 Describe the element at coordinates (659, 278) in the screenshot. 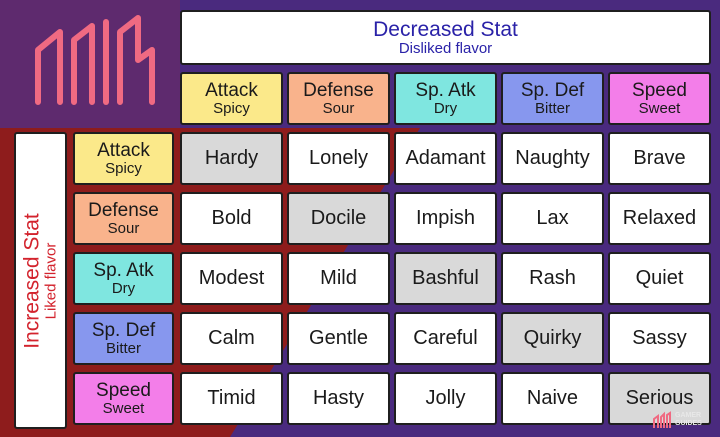

I see `nature-cell: Quiet` at that location.